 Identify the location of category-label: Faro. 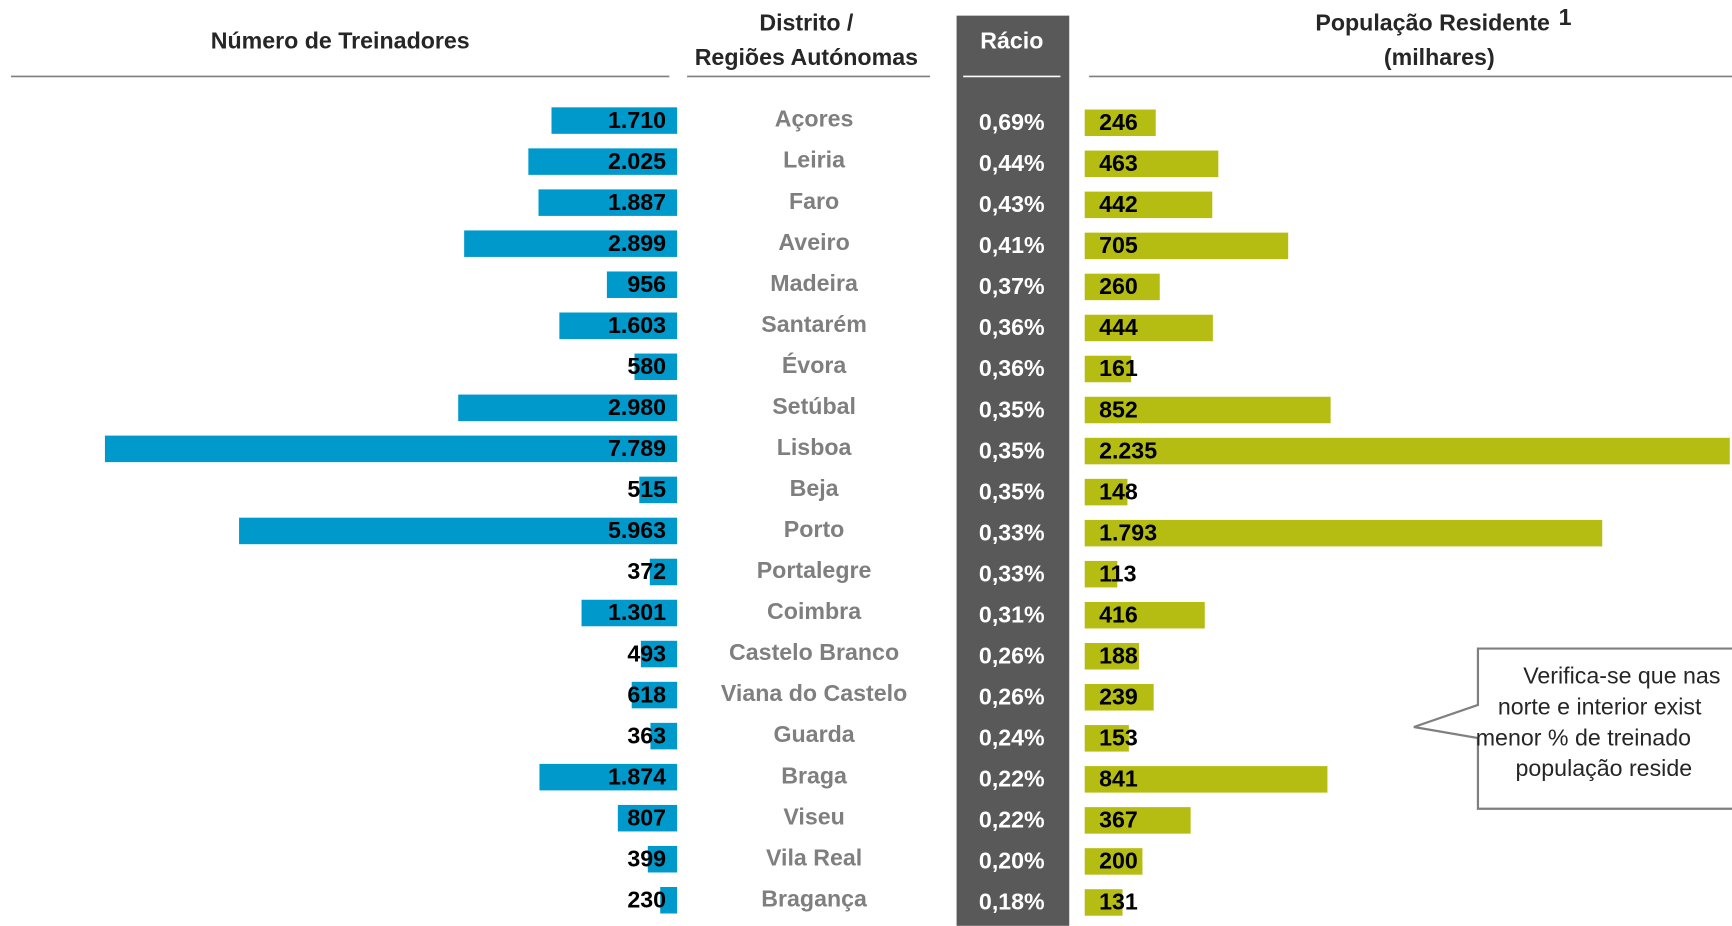
(814, 201).